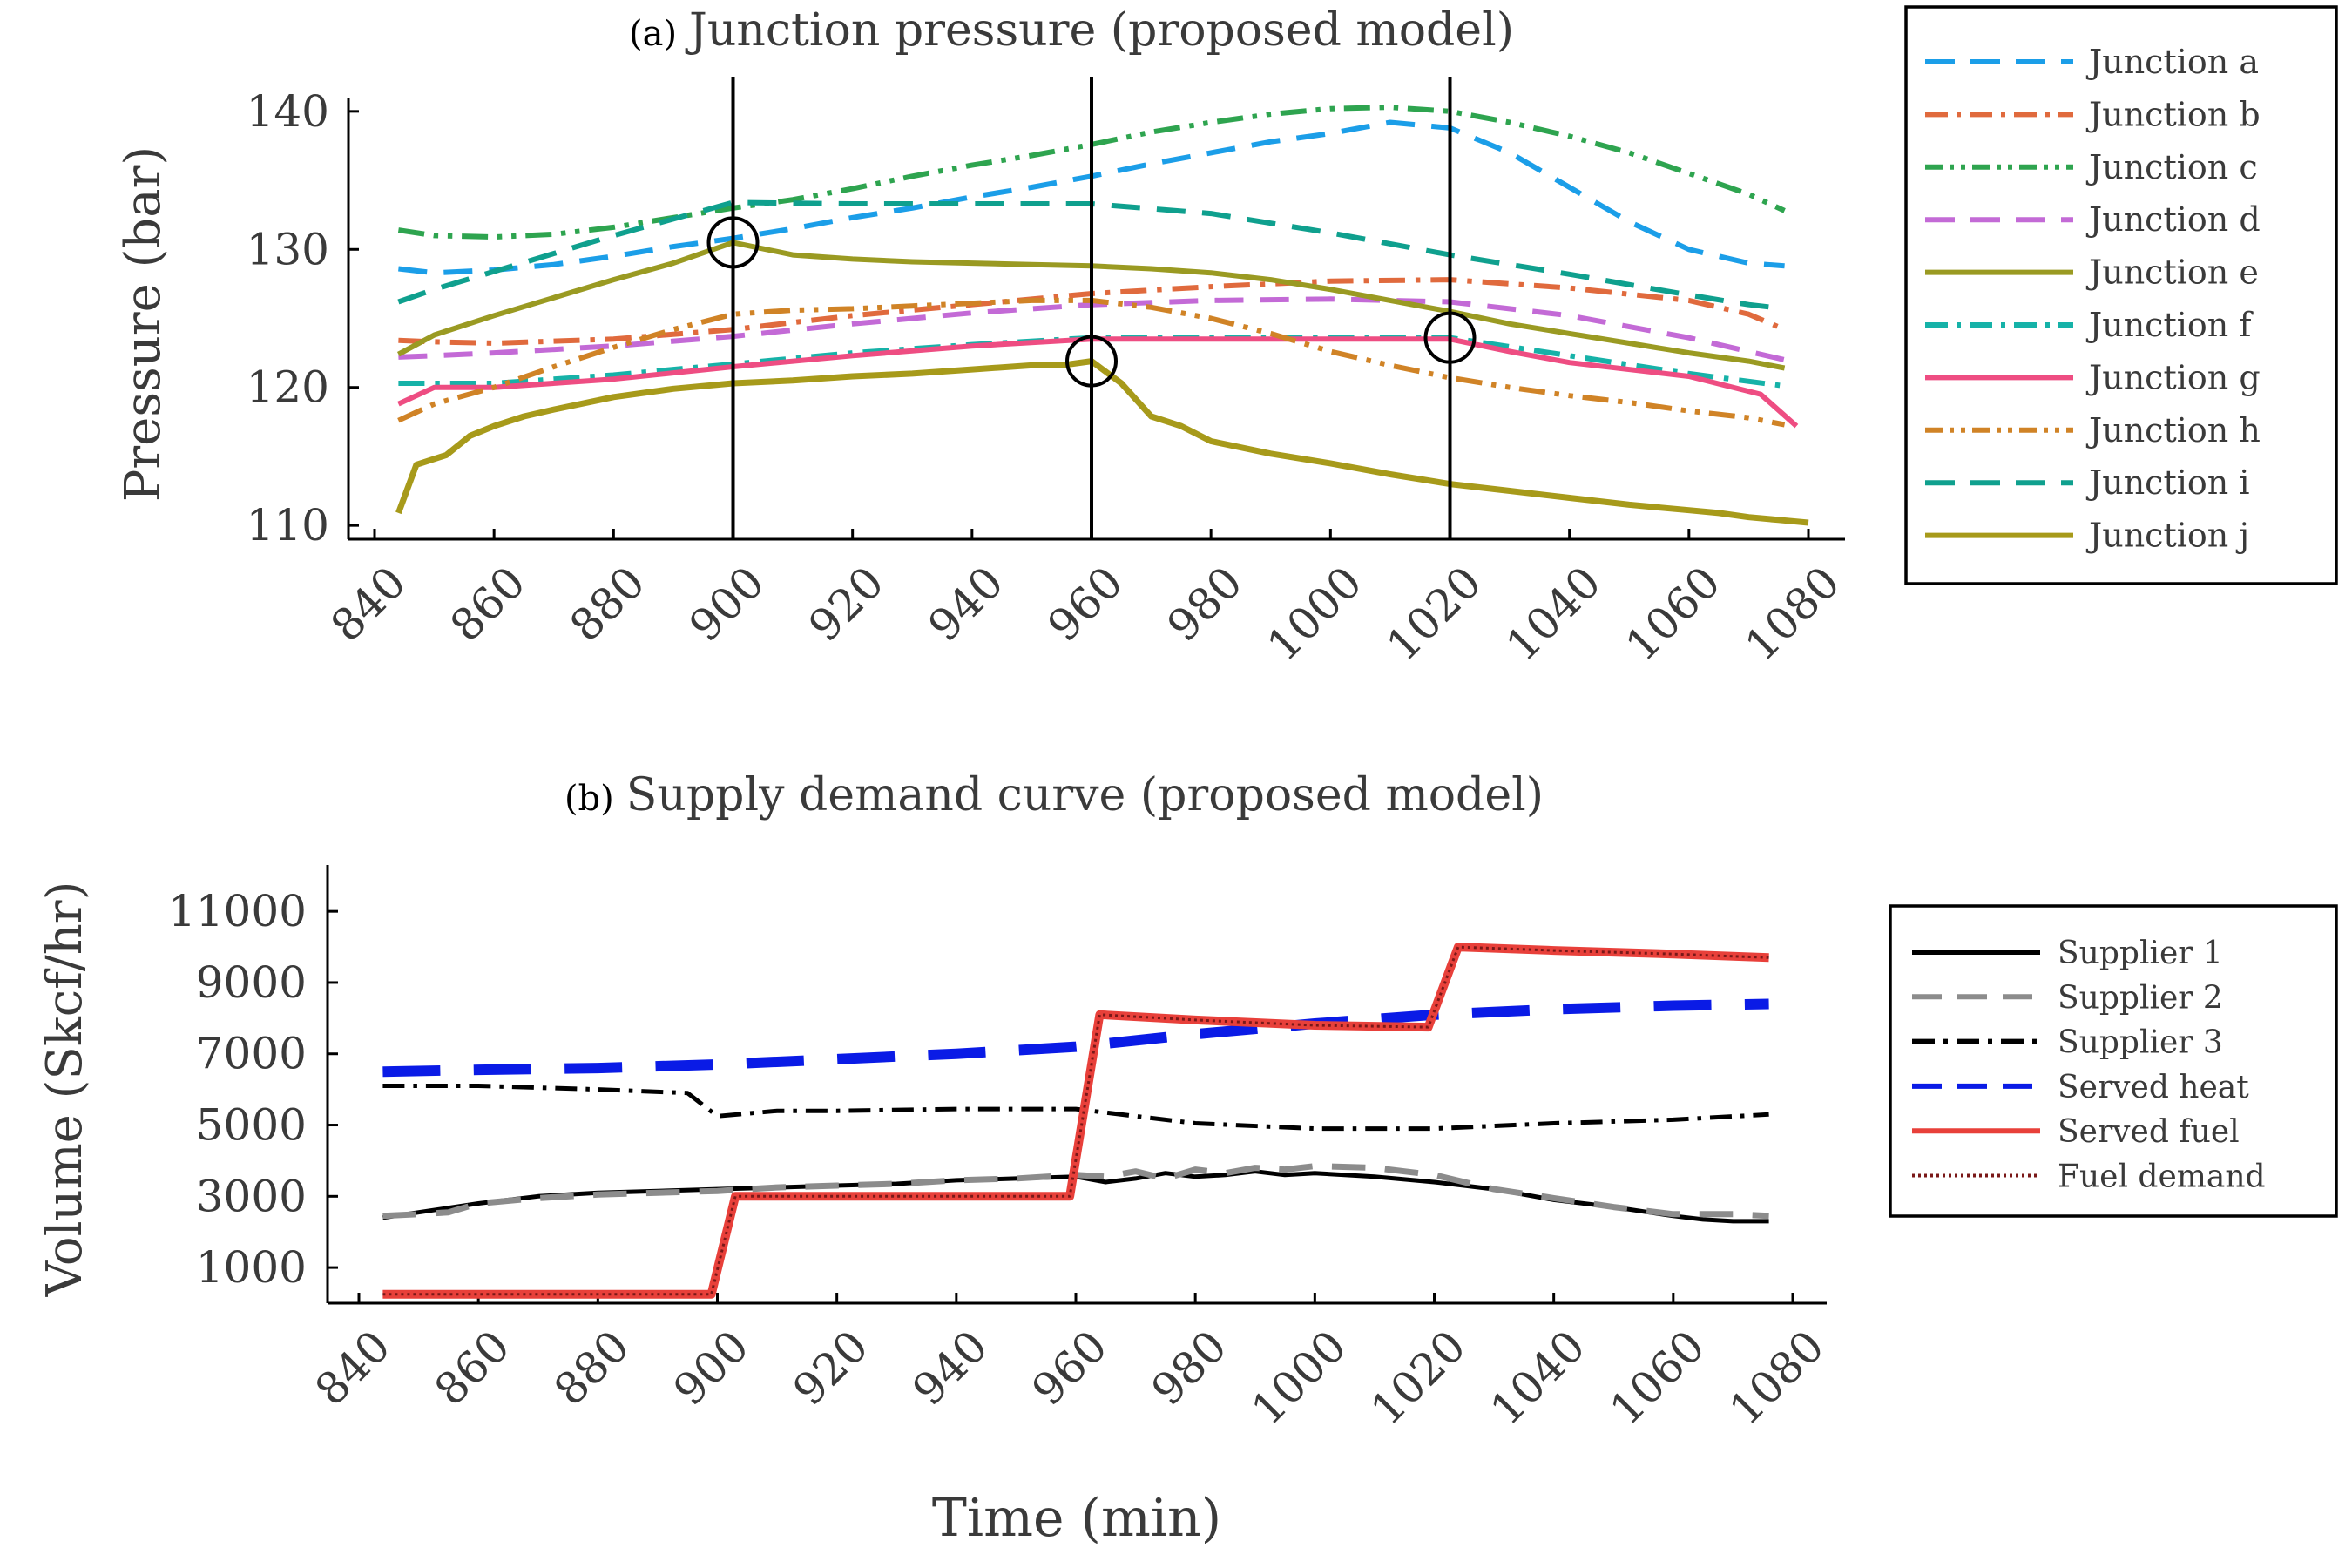 The height and width of the screenshot is (1568, 2352). I want to click on series-line-junction-d, so click(1092, 329).